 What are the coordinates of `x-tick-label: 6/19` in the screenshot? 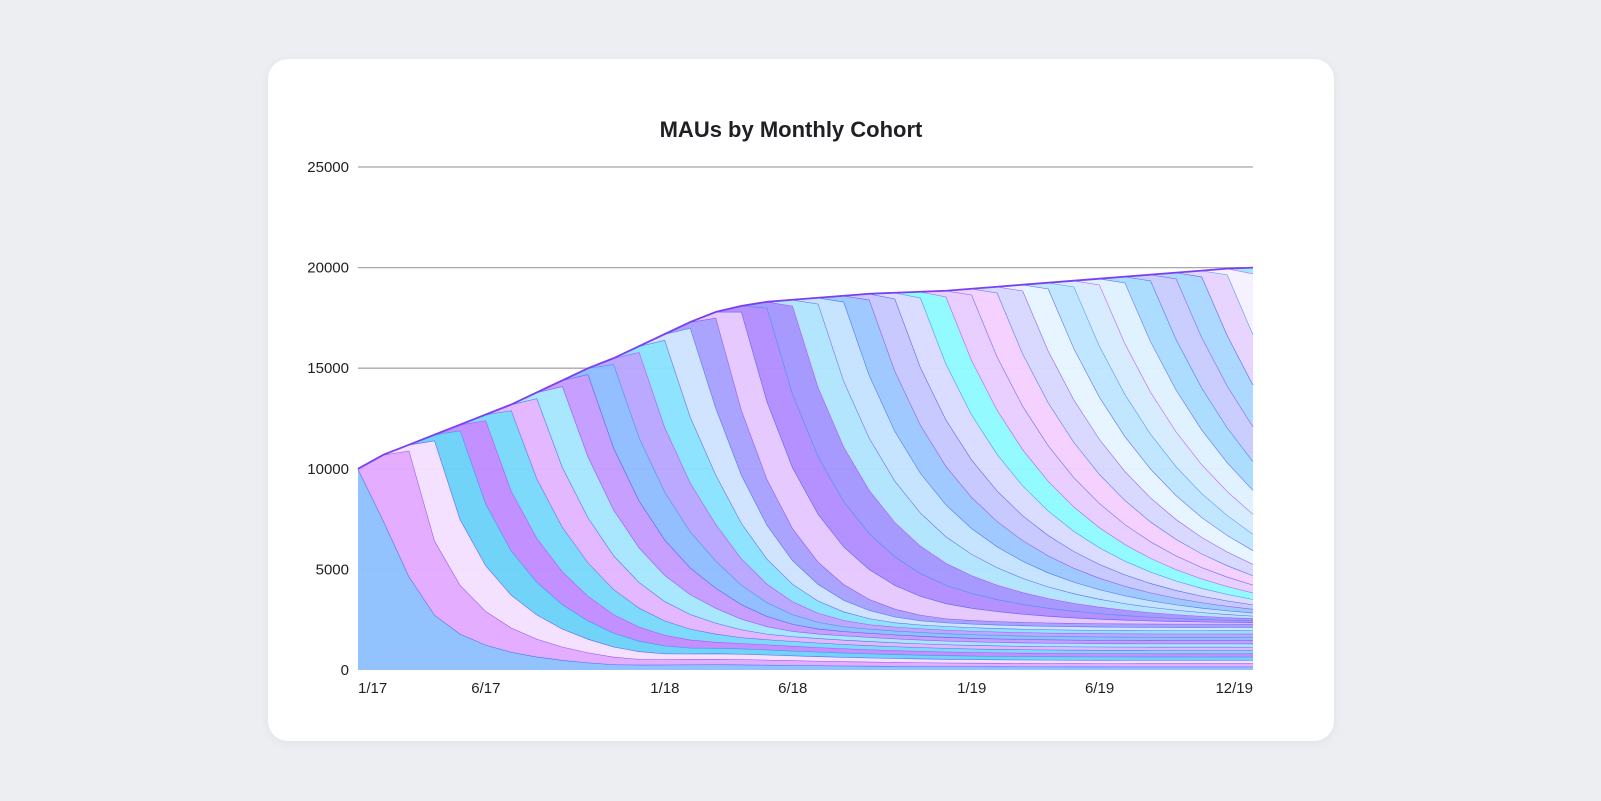 It's located at (1099, 688).